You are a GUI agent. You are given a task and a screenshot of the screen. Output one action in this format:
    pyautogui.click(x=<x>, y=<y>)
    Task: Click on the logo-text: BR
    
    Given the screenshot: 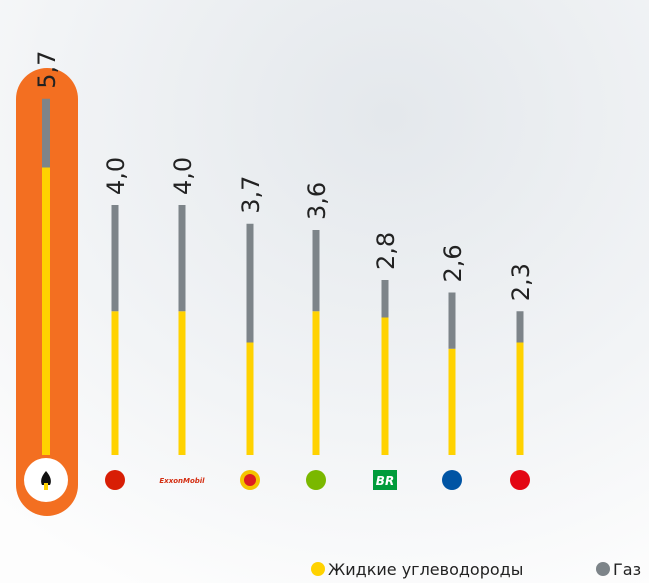 What is the action you would take?
    pyautogui.click(x=385, y=481)
    